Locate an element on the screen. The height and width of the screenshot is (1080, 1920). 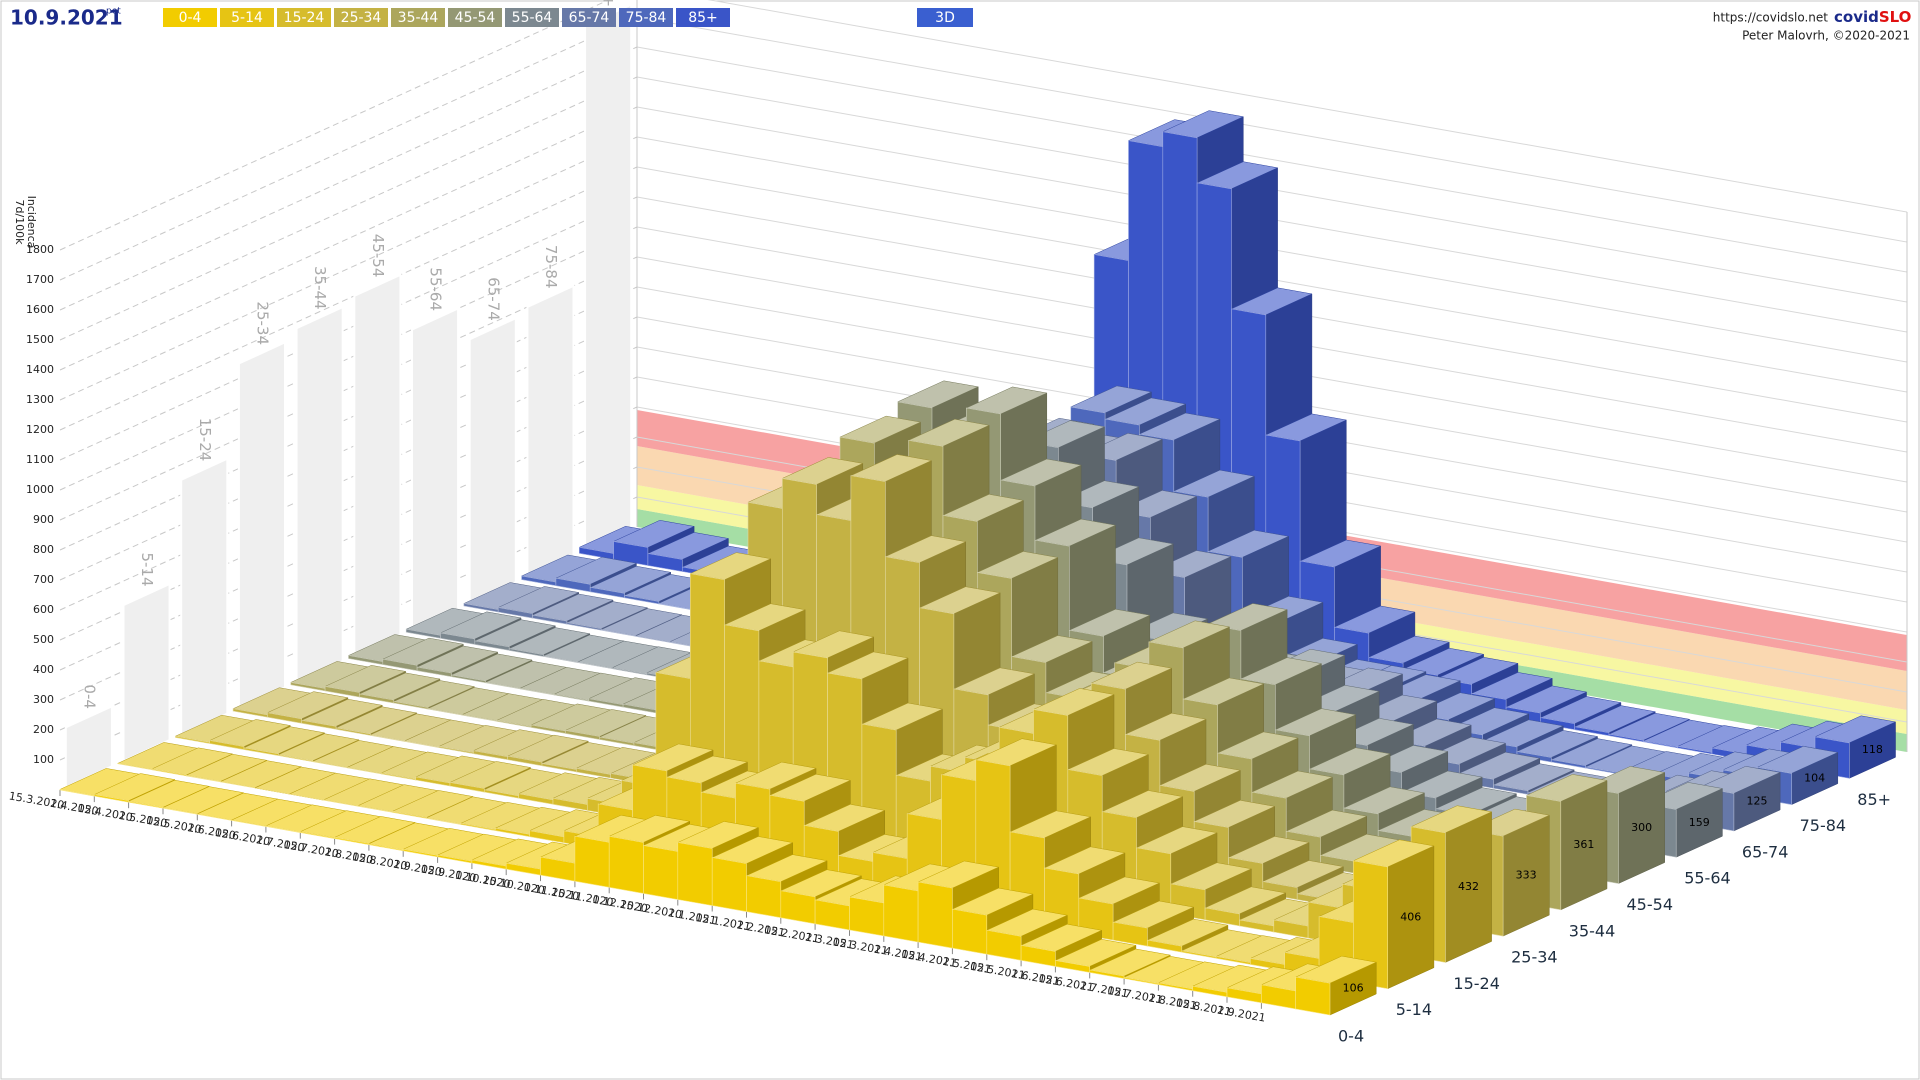
end-value-label: 118 is located at coordinates (1872, 749).